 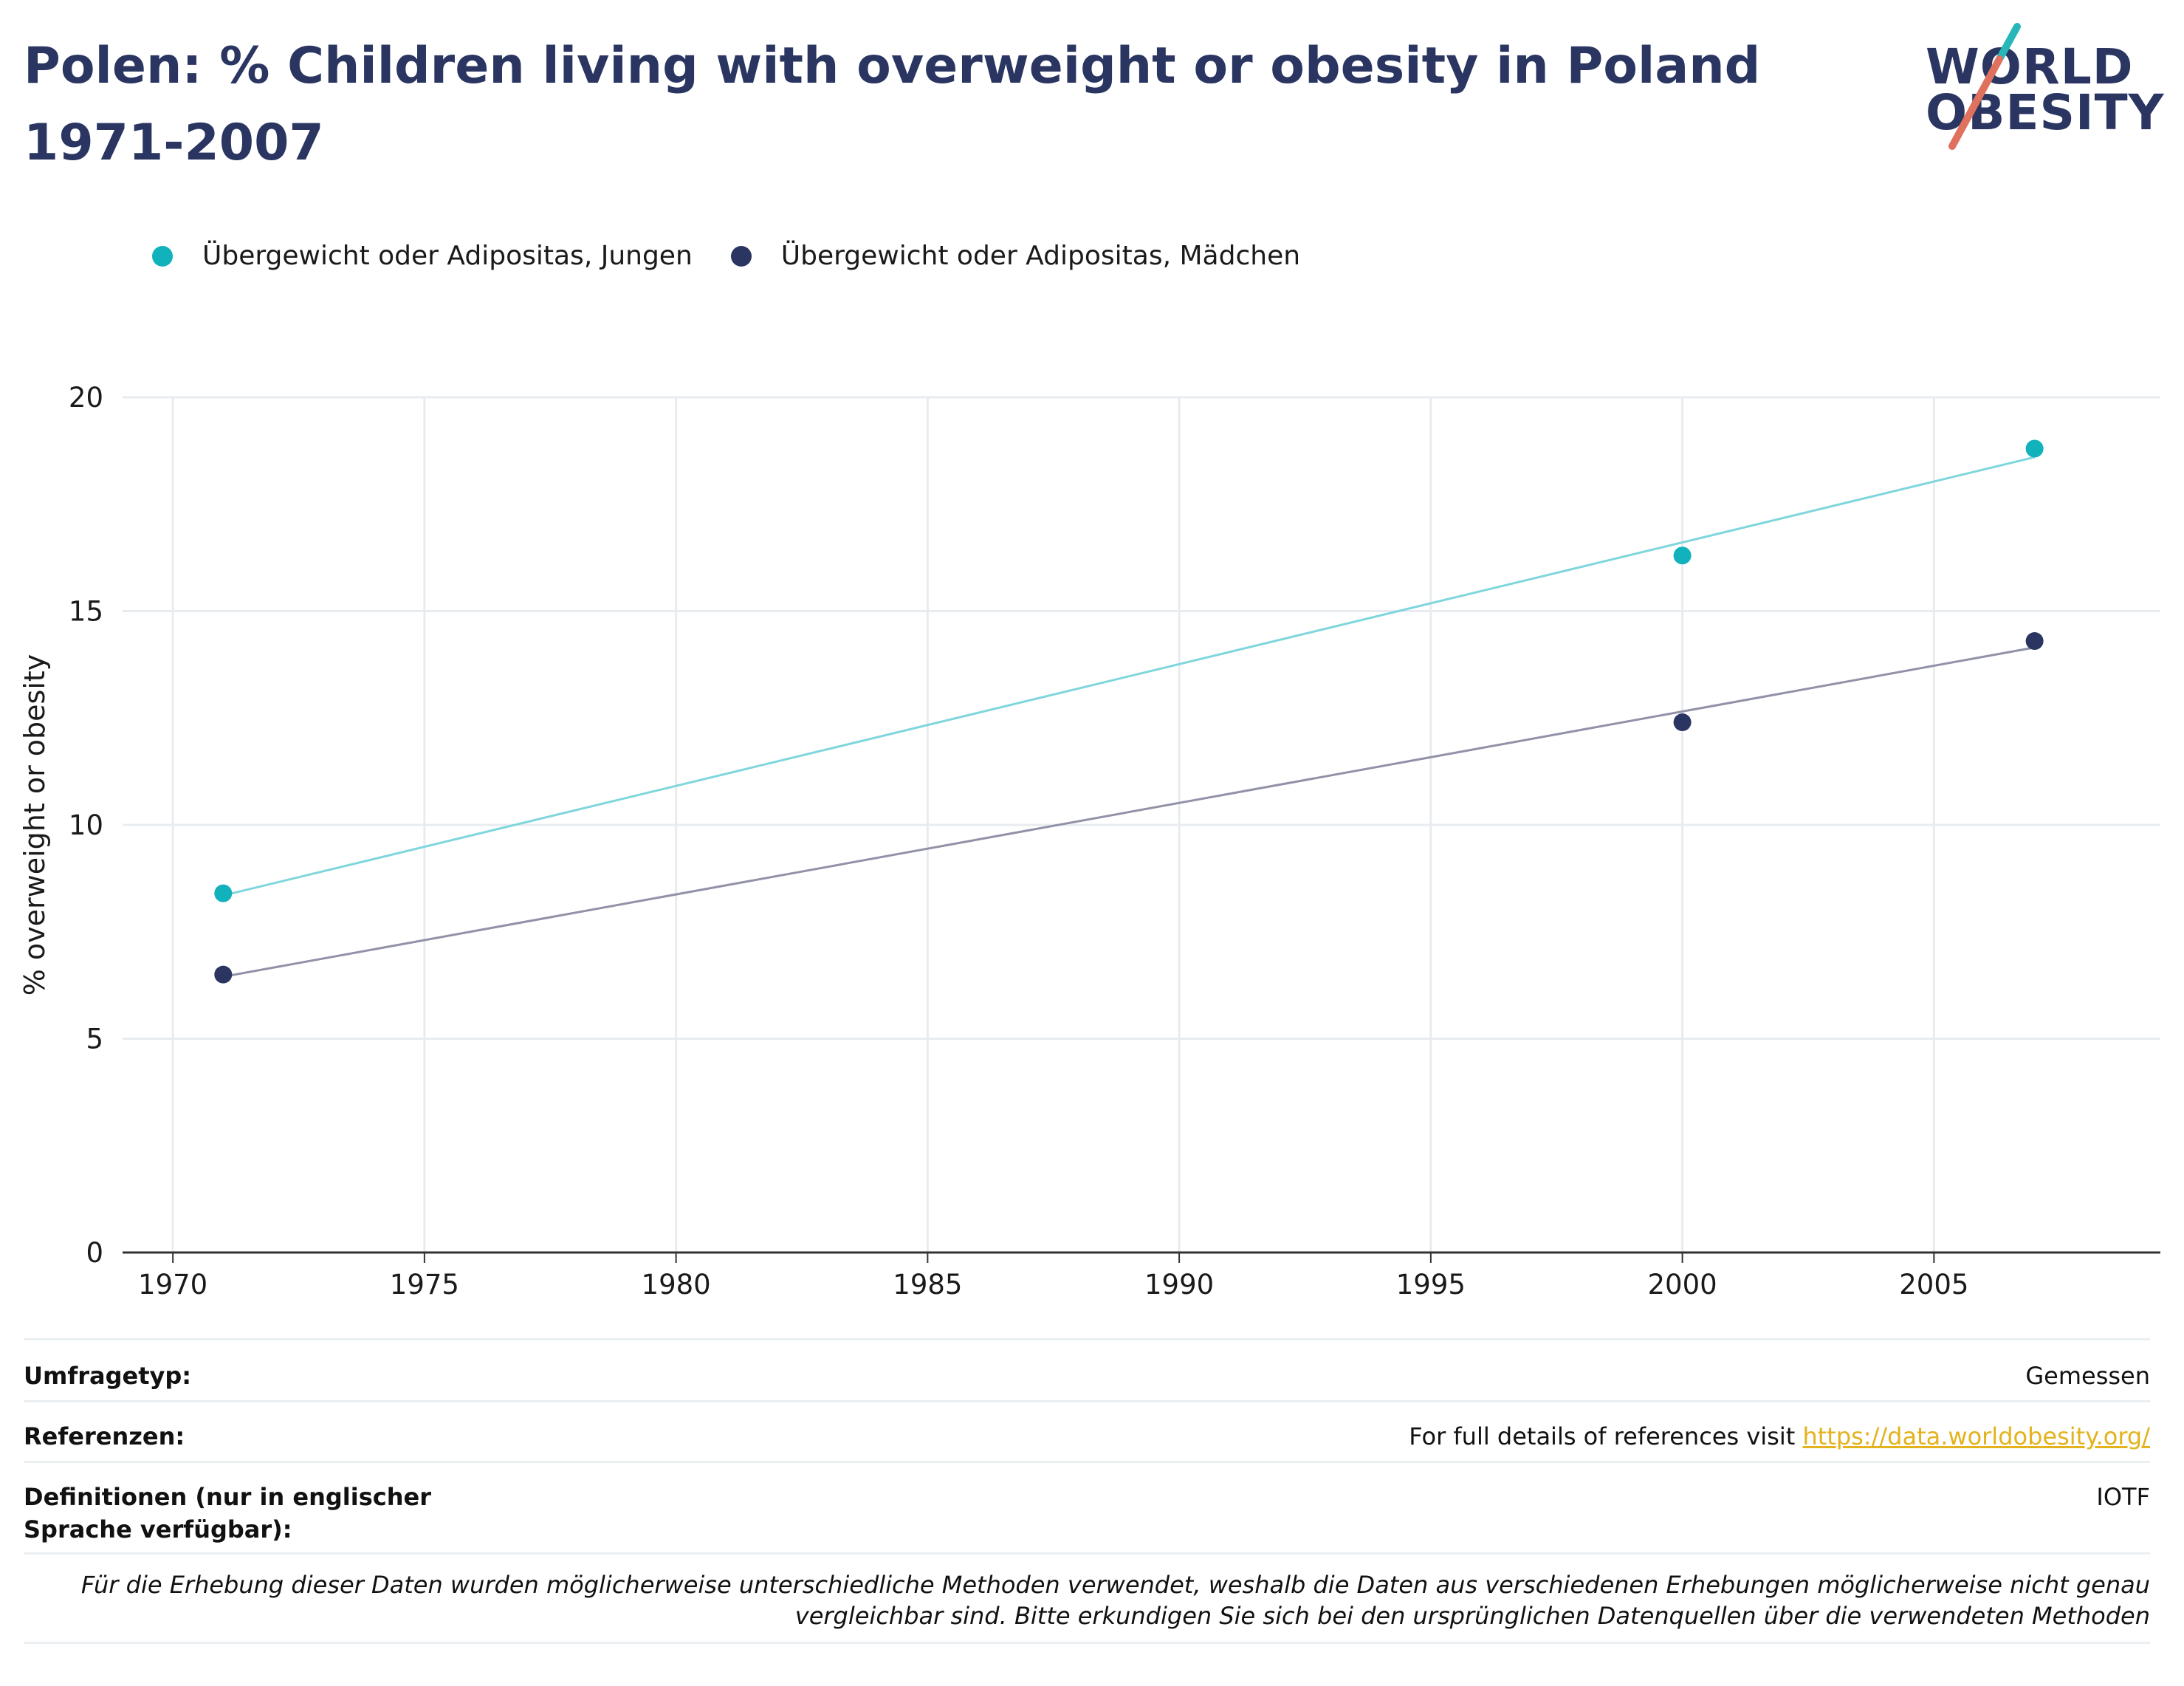 What do you see at coordinates (35, 825) in the screenshot?
I see `y-axis-label: % overweight or obesity` at bounding box center [35, 825].